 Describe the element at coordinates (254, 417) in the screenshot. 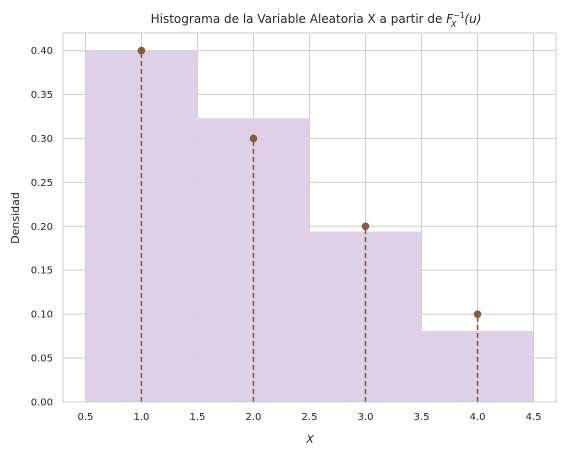

I see `x-tick-label: 2.0` at that location.